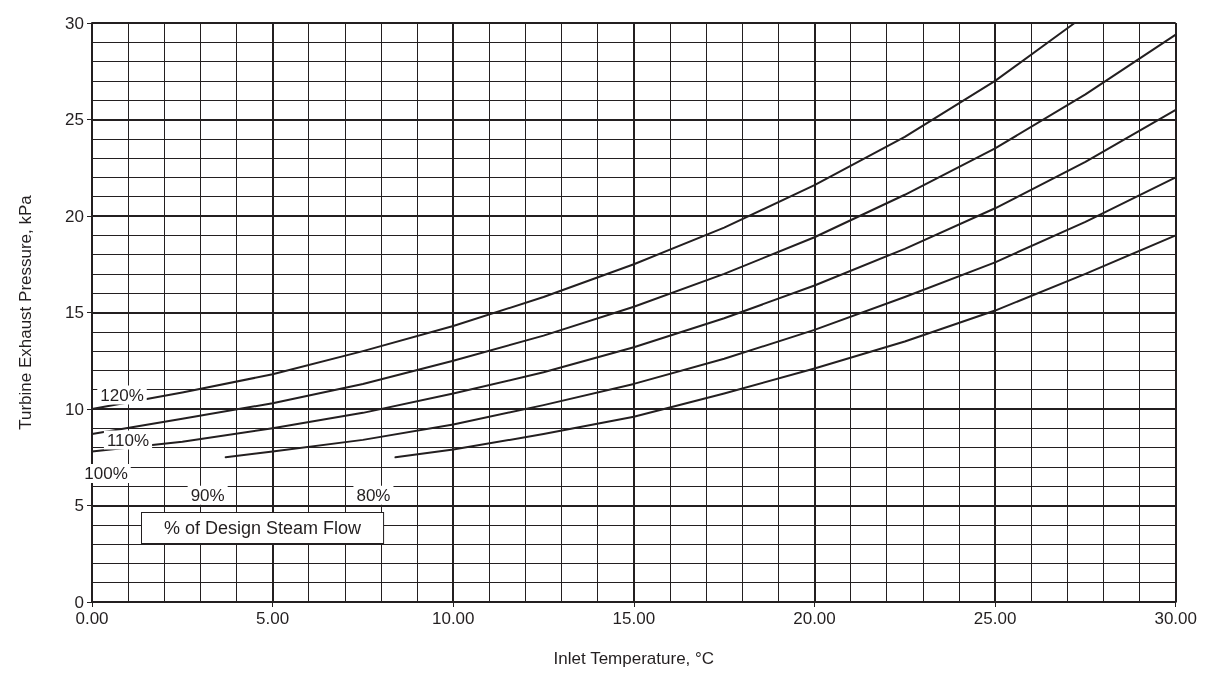  What do you see at coordinates (74, 312) in the screenshot?
I see `y-tick-label: 15` at bounding box center [74, 312].